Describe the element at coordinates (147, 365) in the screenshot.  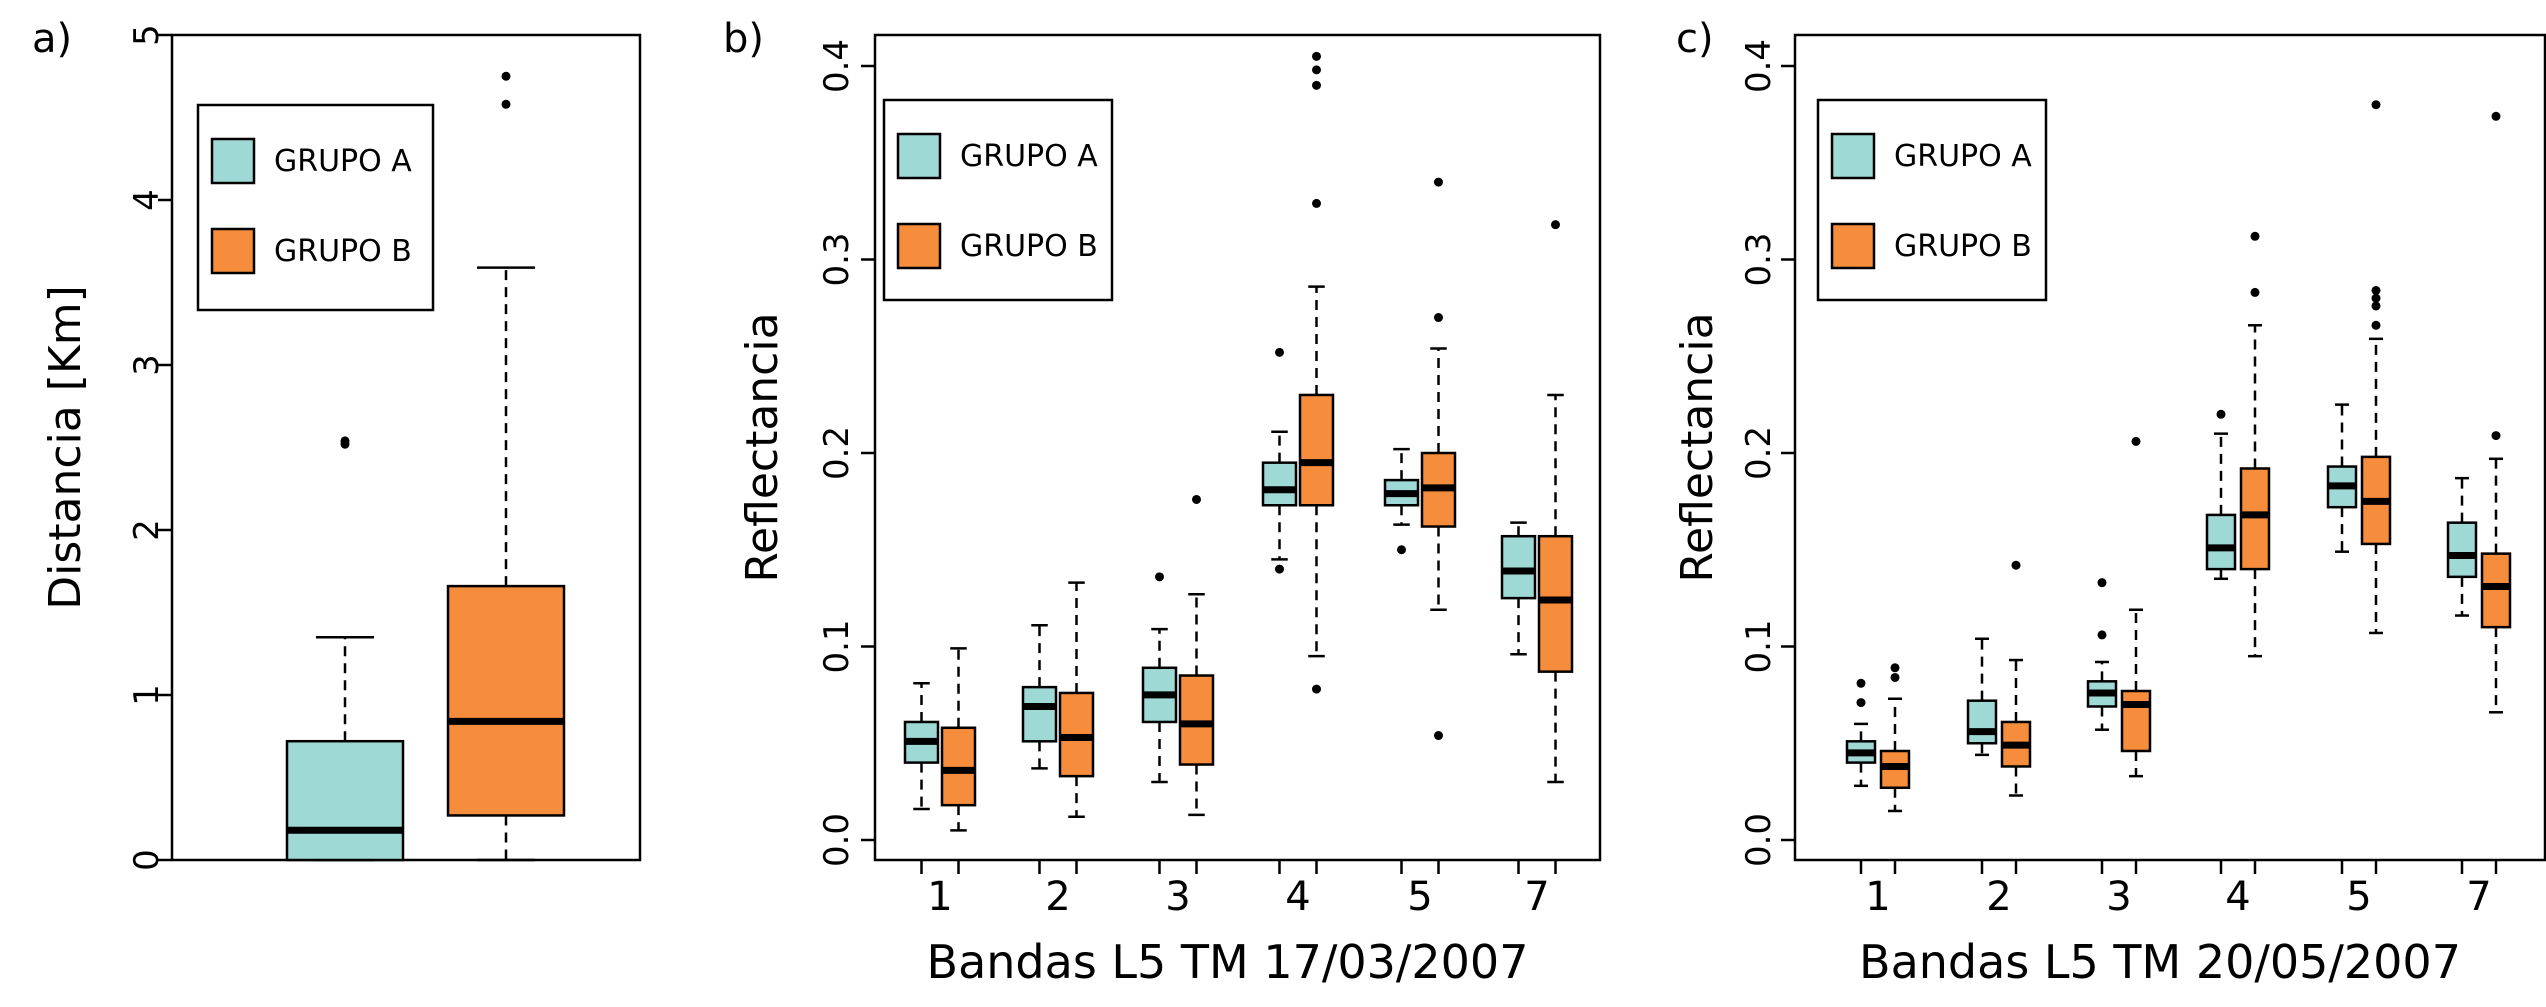
I see `y-tick-label: 3` at that location.